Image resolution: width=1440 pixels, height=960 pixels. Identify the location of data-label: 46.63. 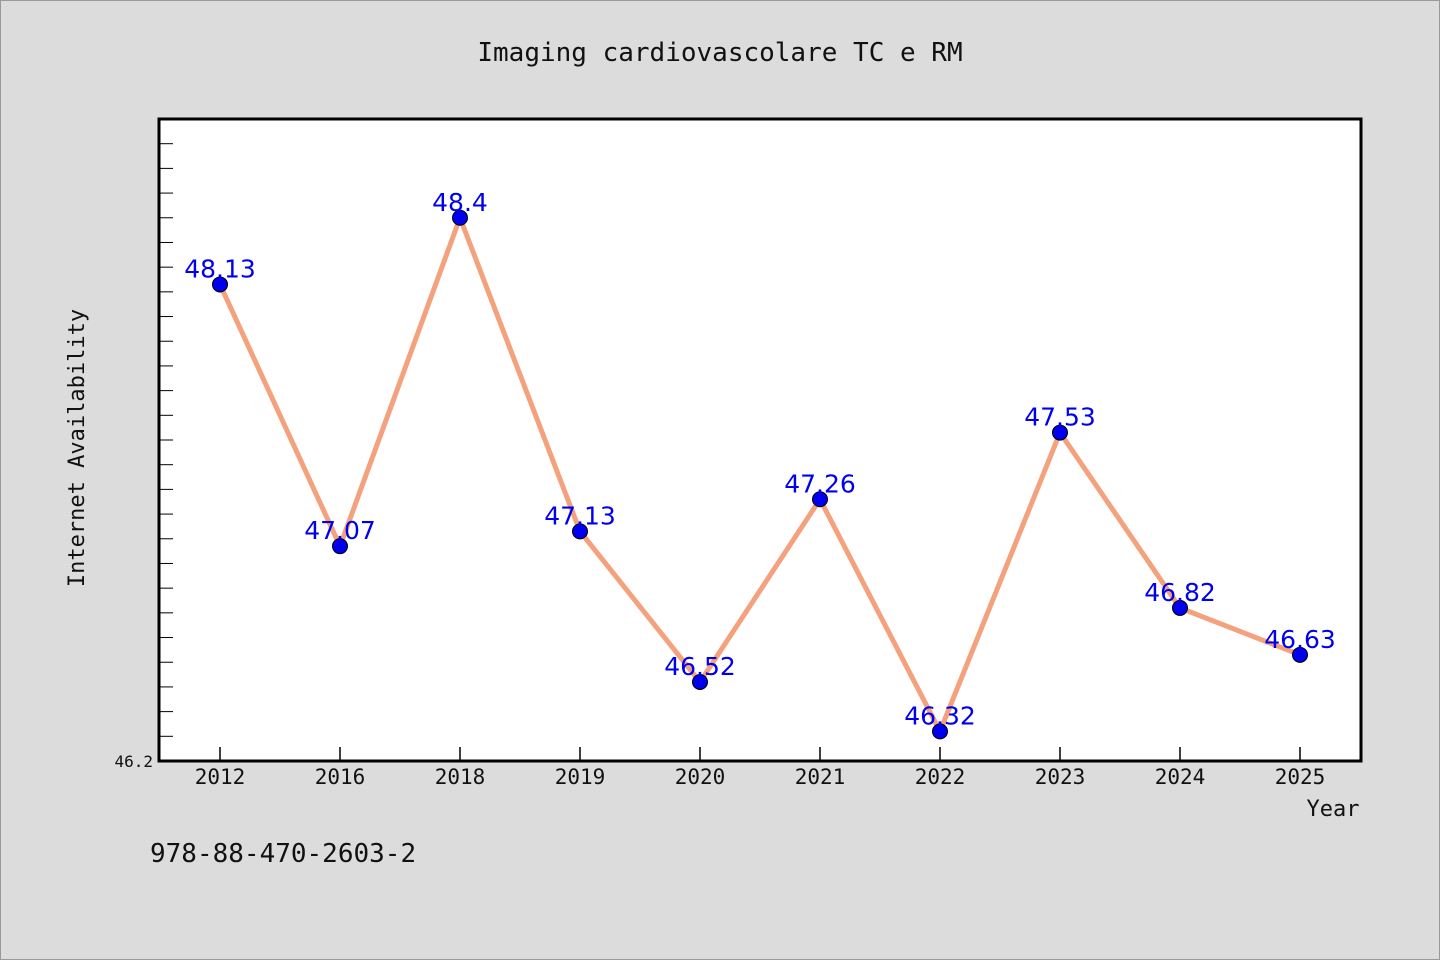
(1300, 639).